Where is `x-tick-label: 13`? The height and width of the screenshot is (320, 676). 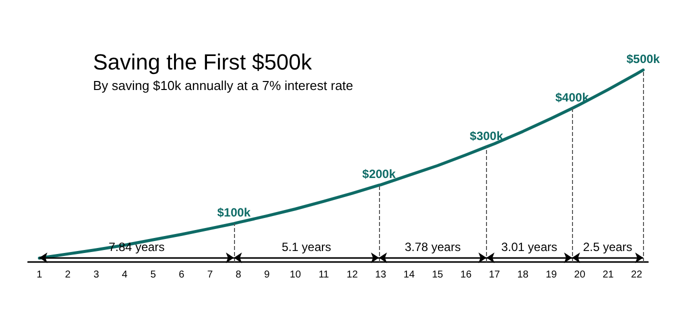
x-tick-label: 13 is located at coordinates (381, 275).